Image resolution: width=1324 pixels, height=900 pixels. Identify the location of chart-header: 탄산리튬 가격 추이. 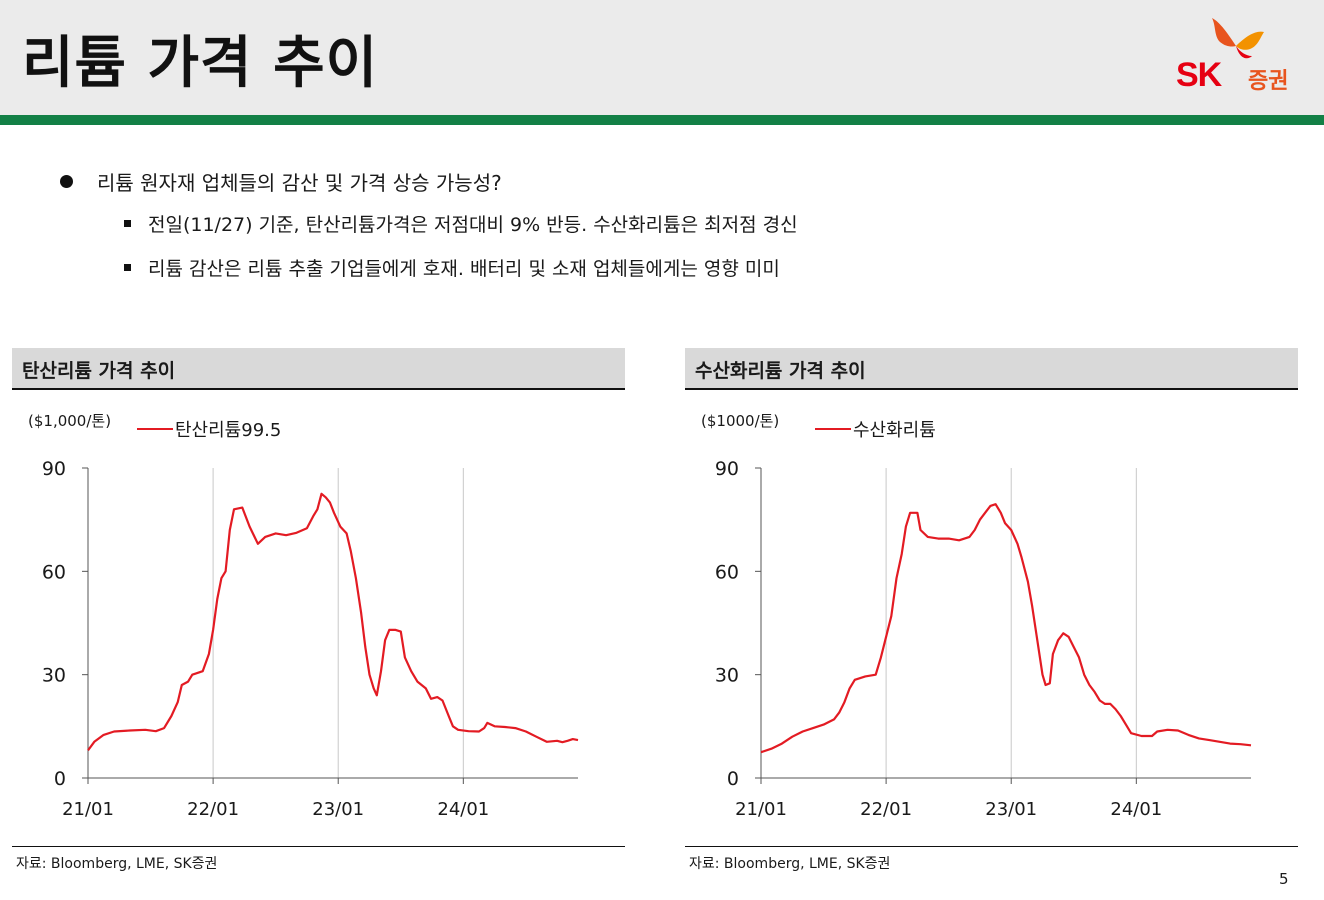
(318, 369).